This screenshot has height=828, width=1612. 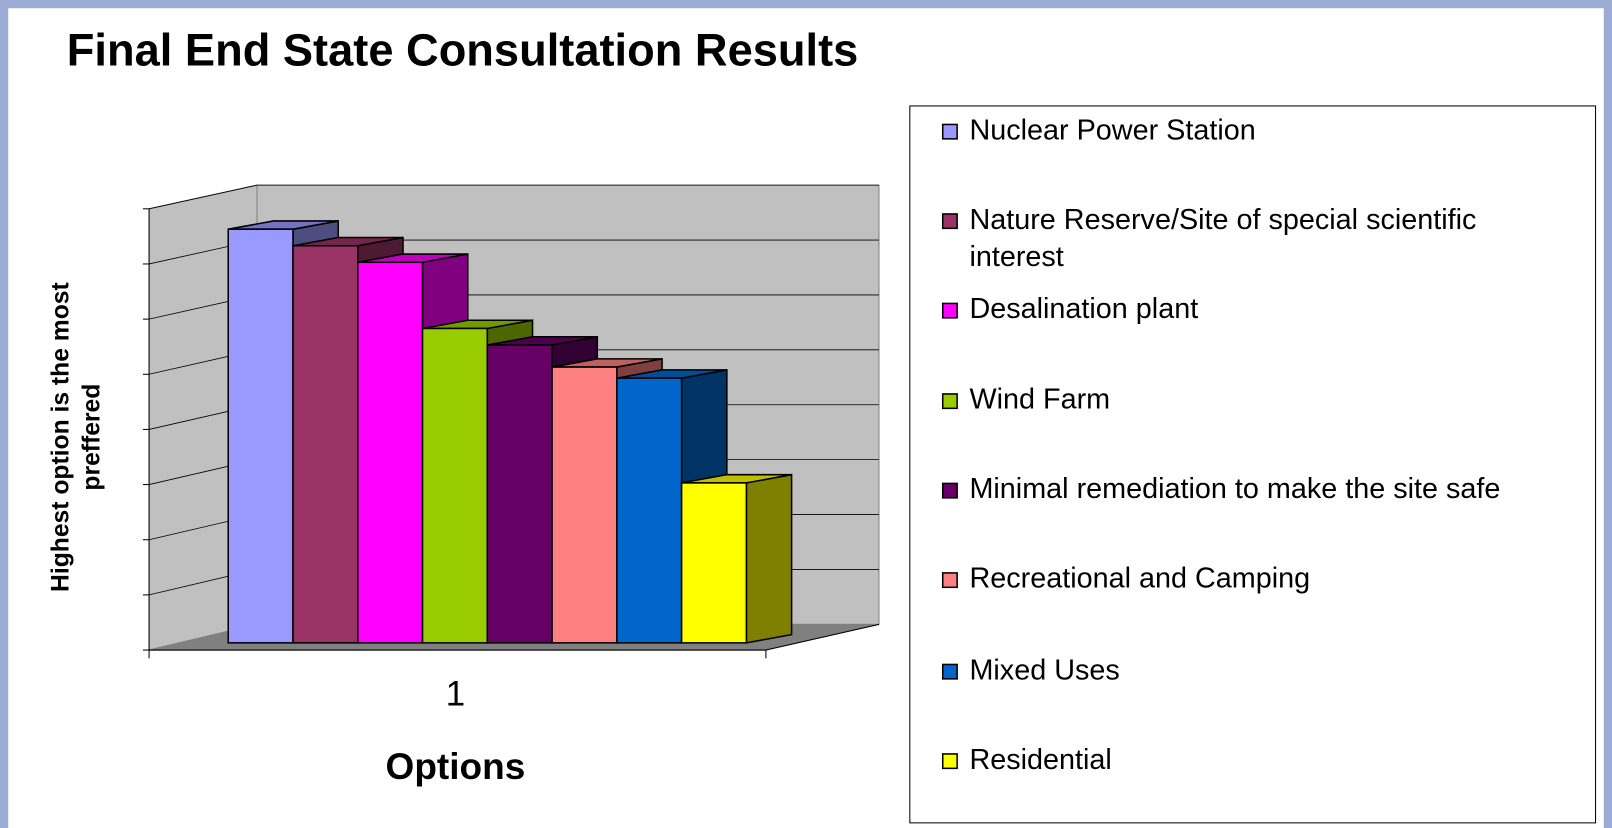 I want to click on legend-label: Desalination plant, so click(x=1083, y=309).